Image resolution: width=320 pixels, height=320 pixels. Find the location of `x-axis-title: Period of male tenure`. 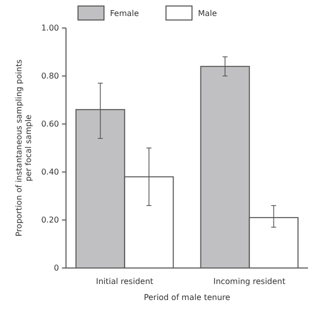

x-axis-title: Period of male tenure is located at coordinates (187, 297).